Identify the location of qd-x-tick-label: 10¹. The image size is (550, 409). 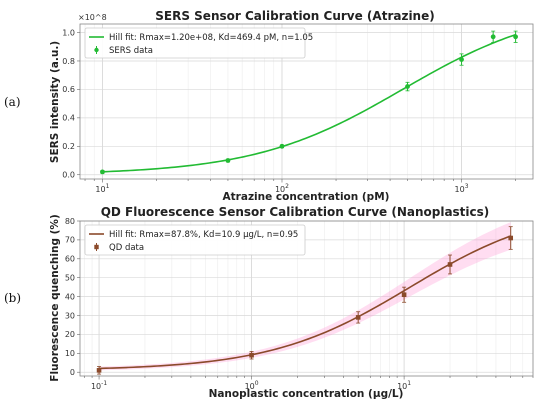
(404, 385).